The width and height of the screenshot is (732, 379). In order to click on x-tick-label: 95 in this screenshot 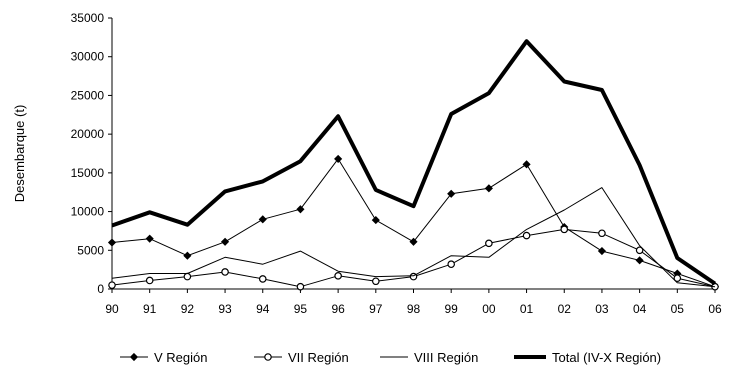, I will do `click(301, 309)`.